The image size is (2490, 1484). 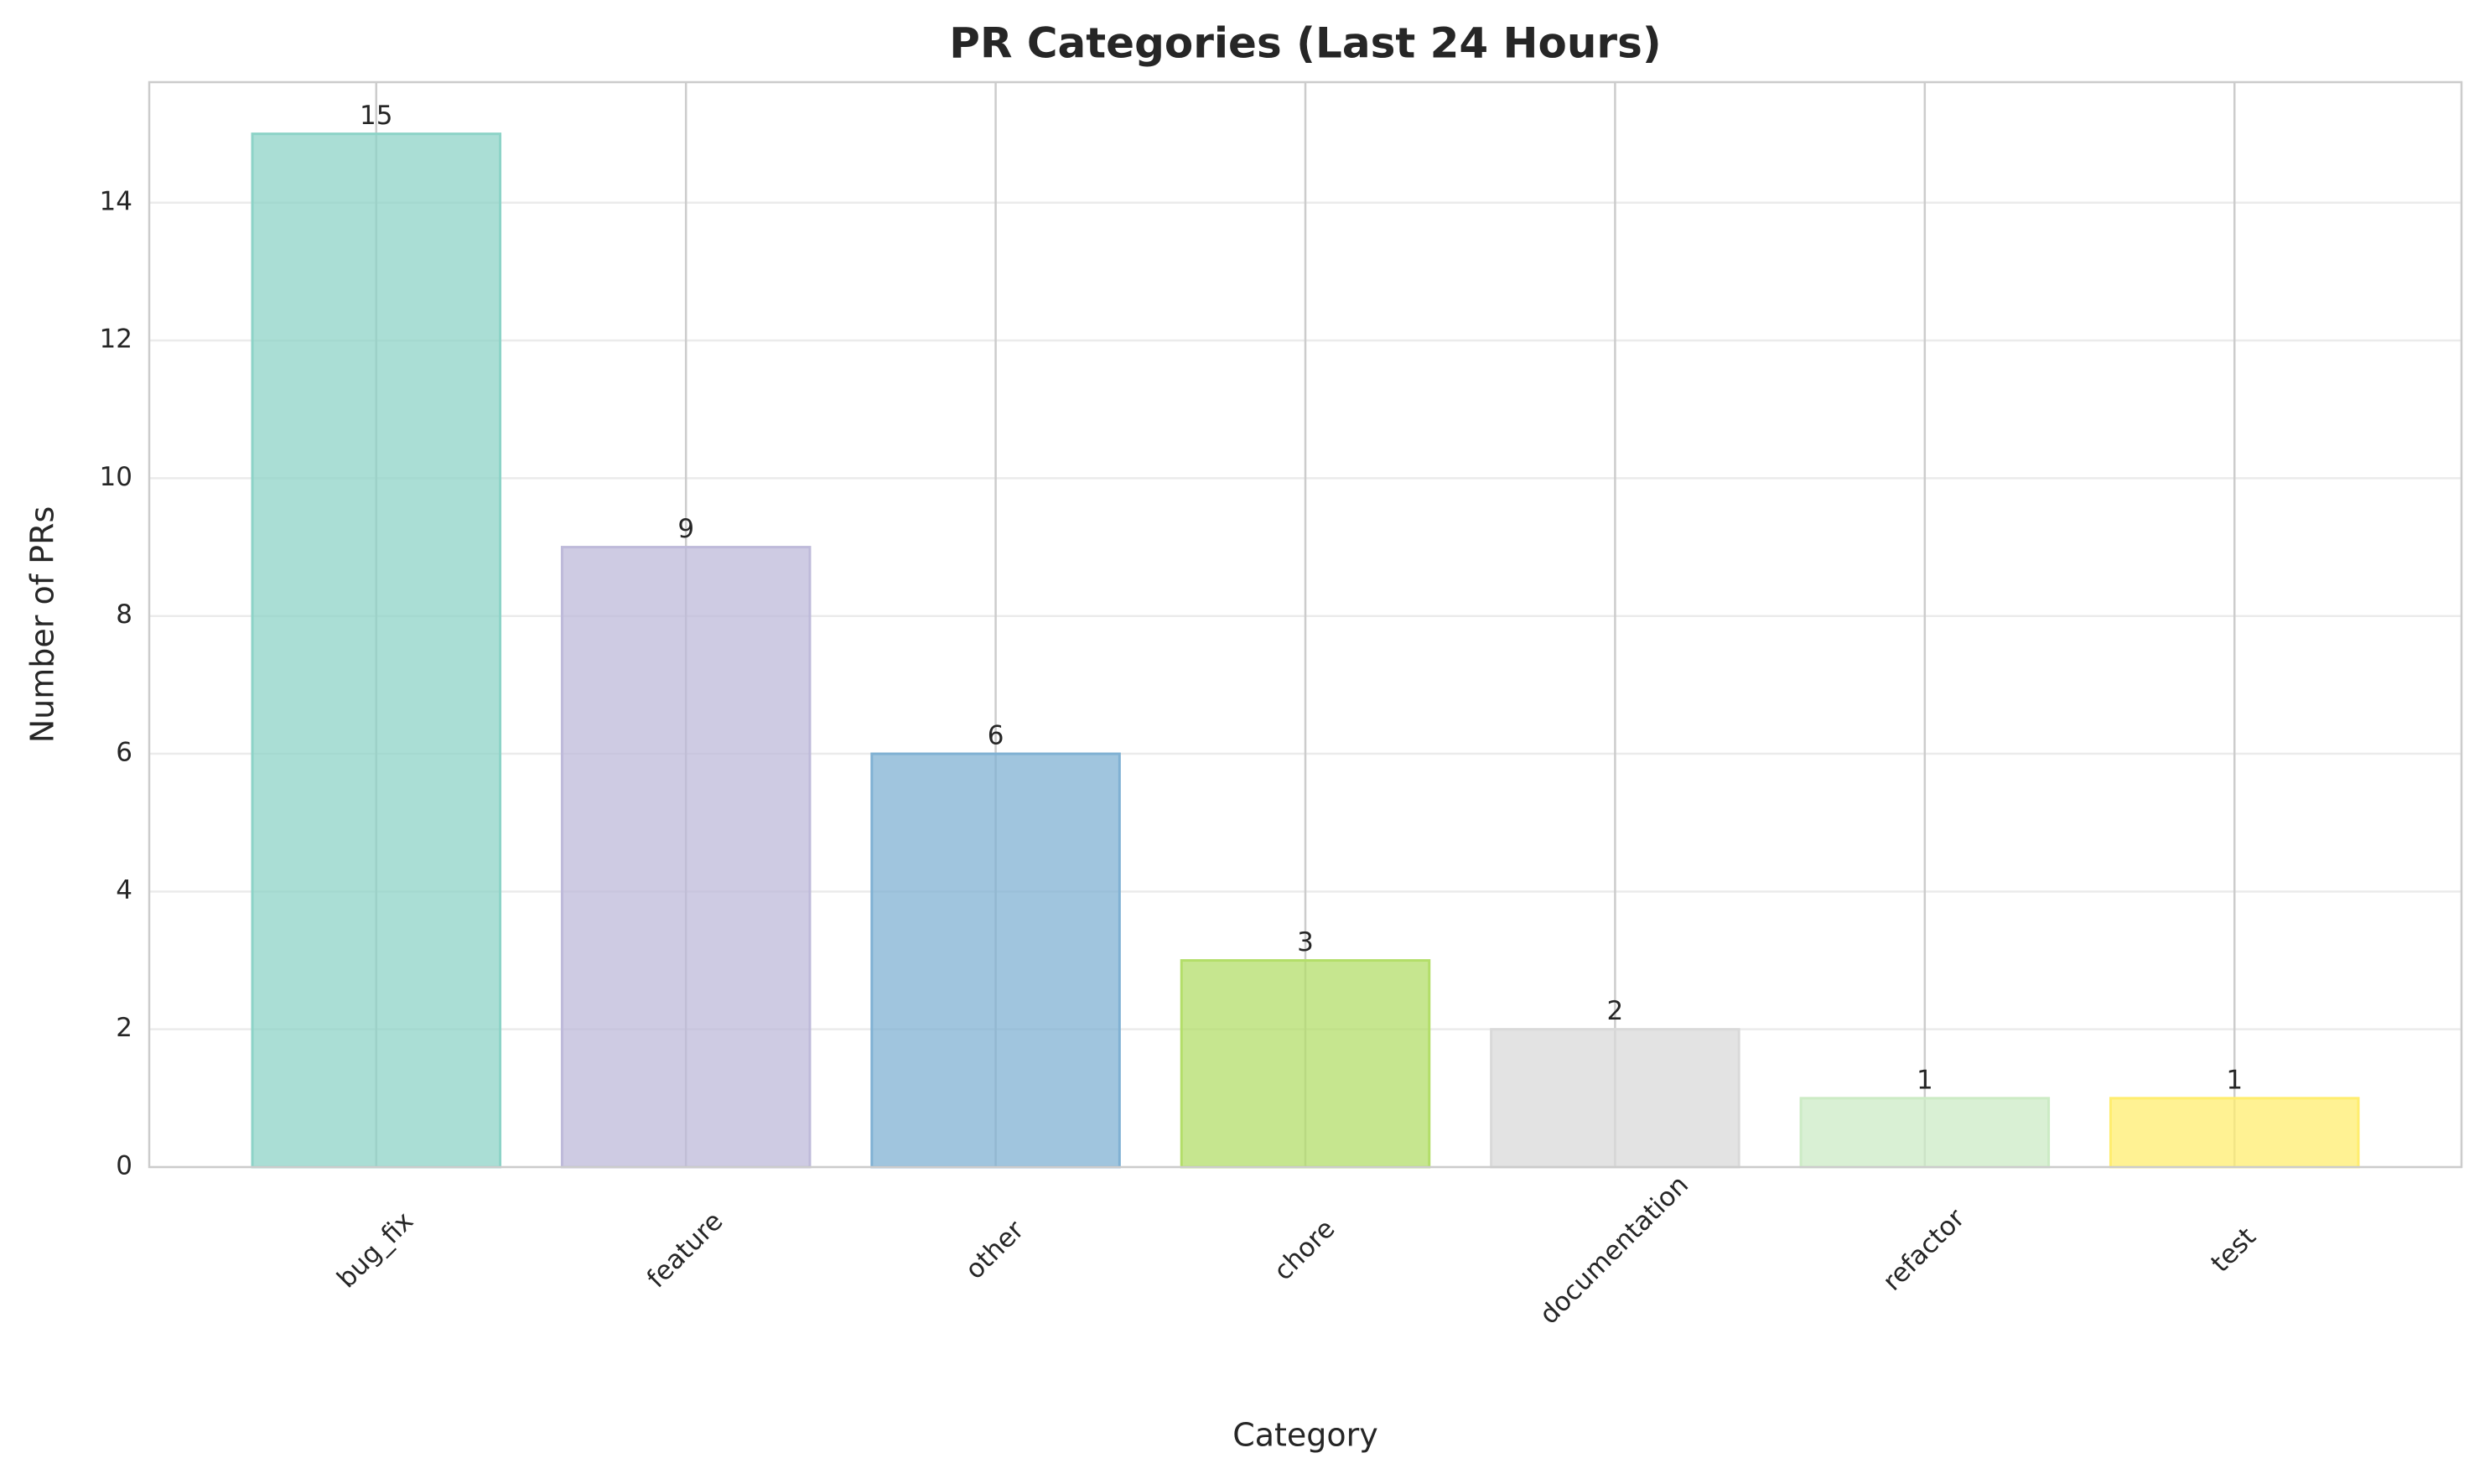 What do you see at coordinates (124, 1028) in the screenshot?
I see `y-tick-label: 2` at bounding box center [124, 1028].